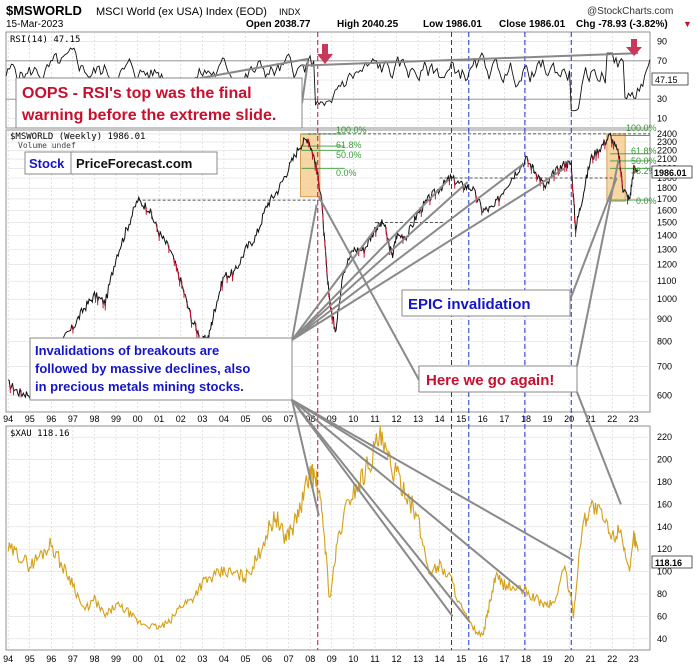  Describe the element at coordinates (569, 659) in the screenshot. I see `xau-xtick-label: 20` at that location.